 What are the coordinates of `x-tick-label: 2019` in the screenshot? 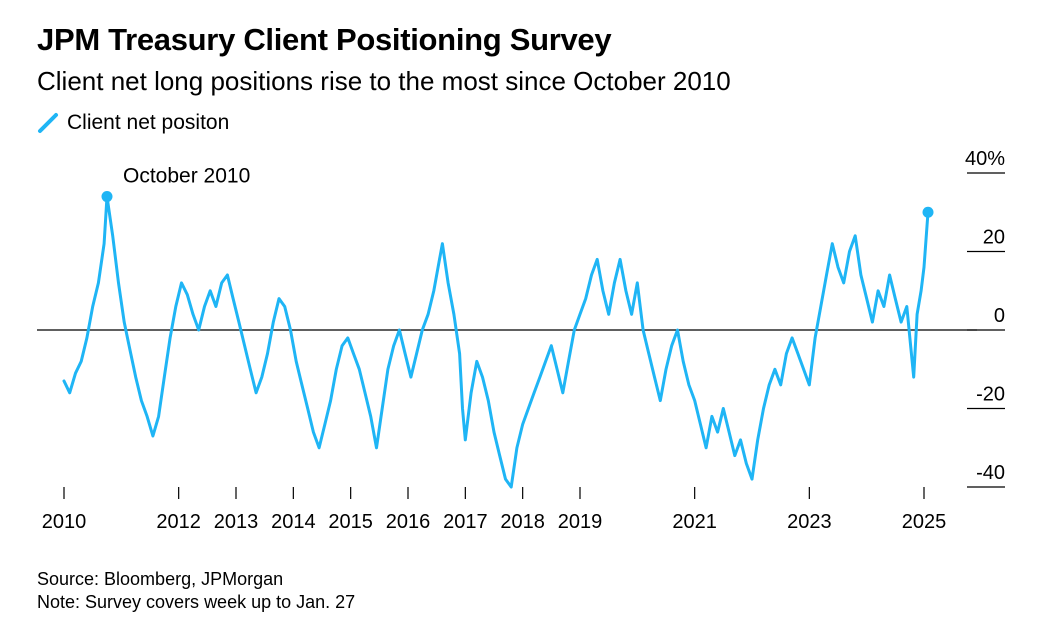 It's located at (580, 522).